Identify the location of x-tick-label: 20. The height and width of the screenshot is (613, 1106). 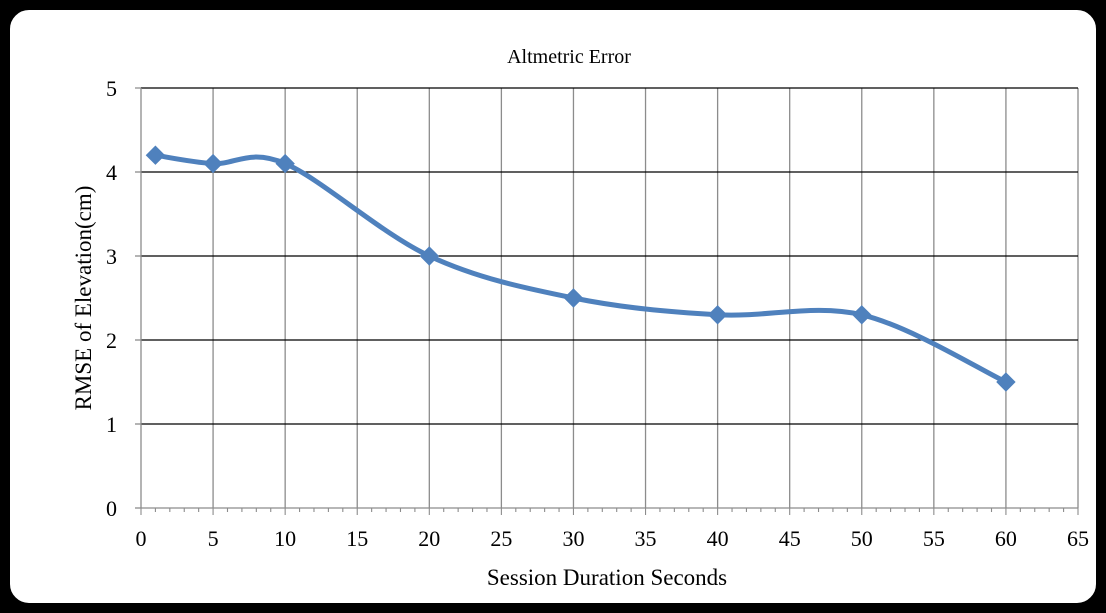
(429, 538).